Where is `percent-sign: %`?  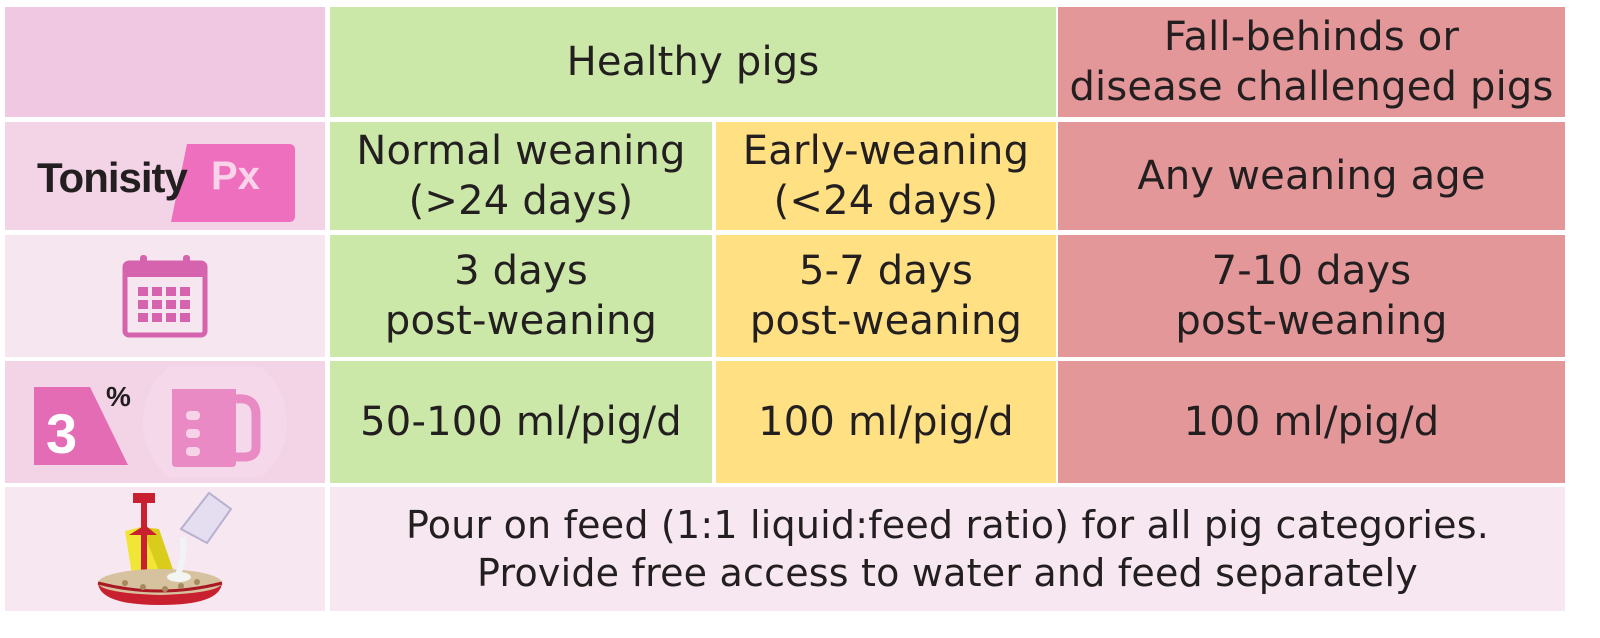 percent-sign: % is located at coordinates (118, 396).